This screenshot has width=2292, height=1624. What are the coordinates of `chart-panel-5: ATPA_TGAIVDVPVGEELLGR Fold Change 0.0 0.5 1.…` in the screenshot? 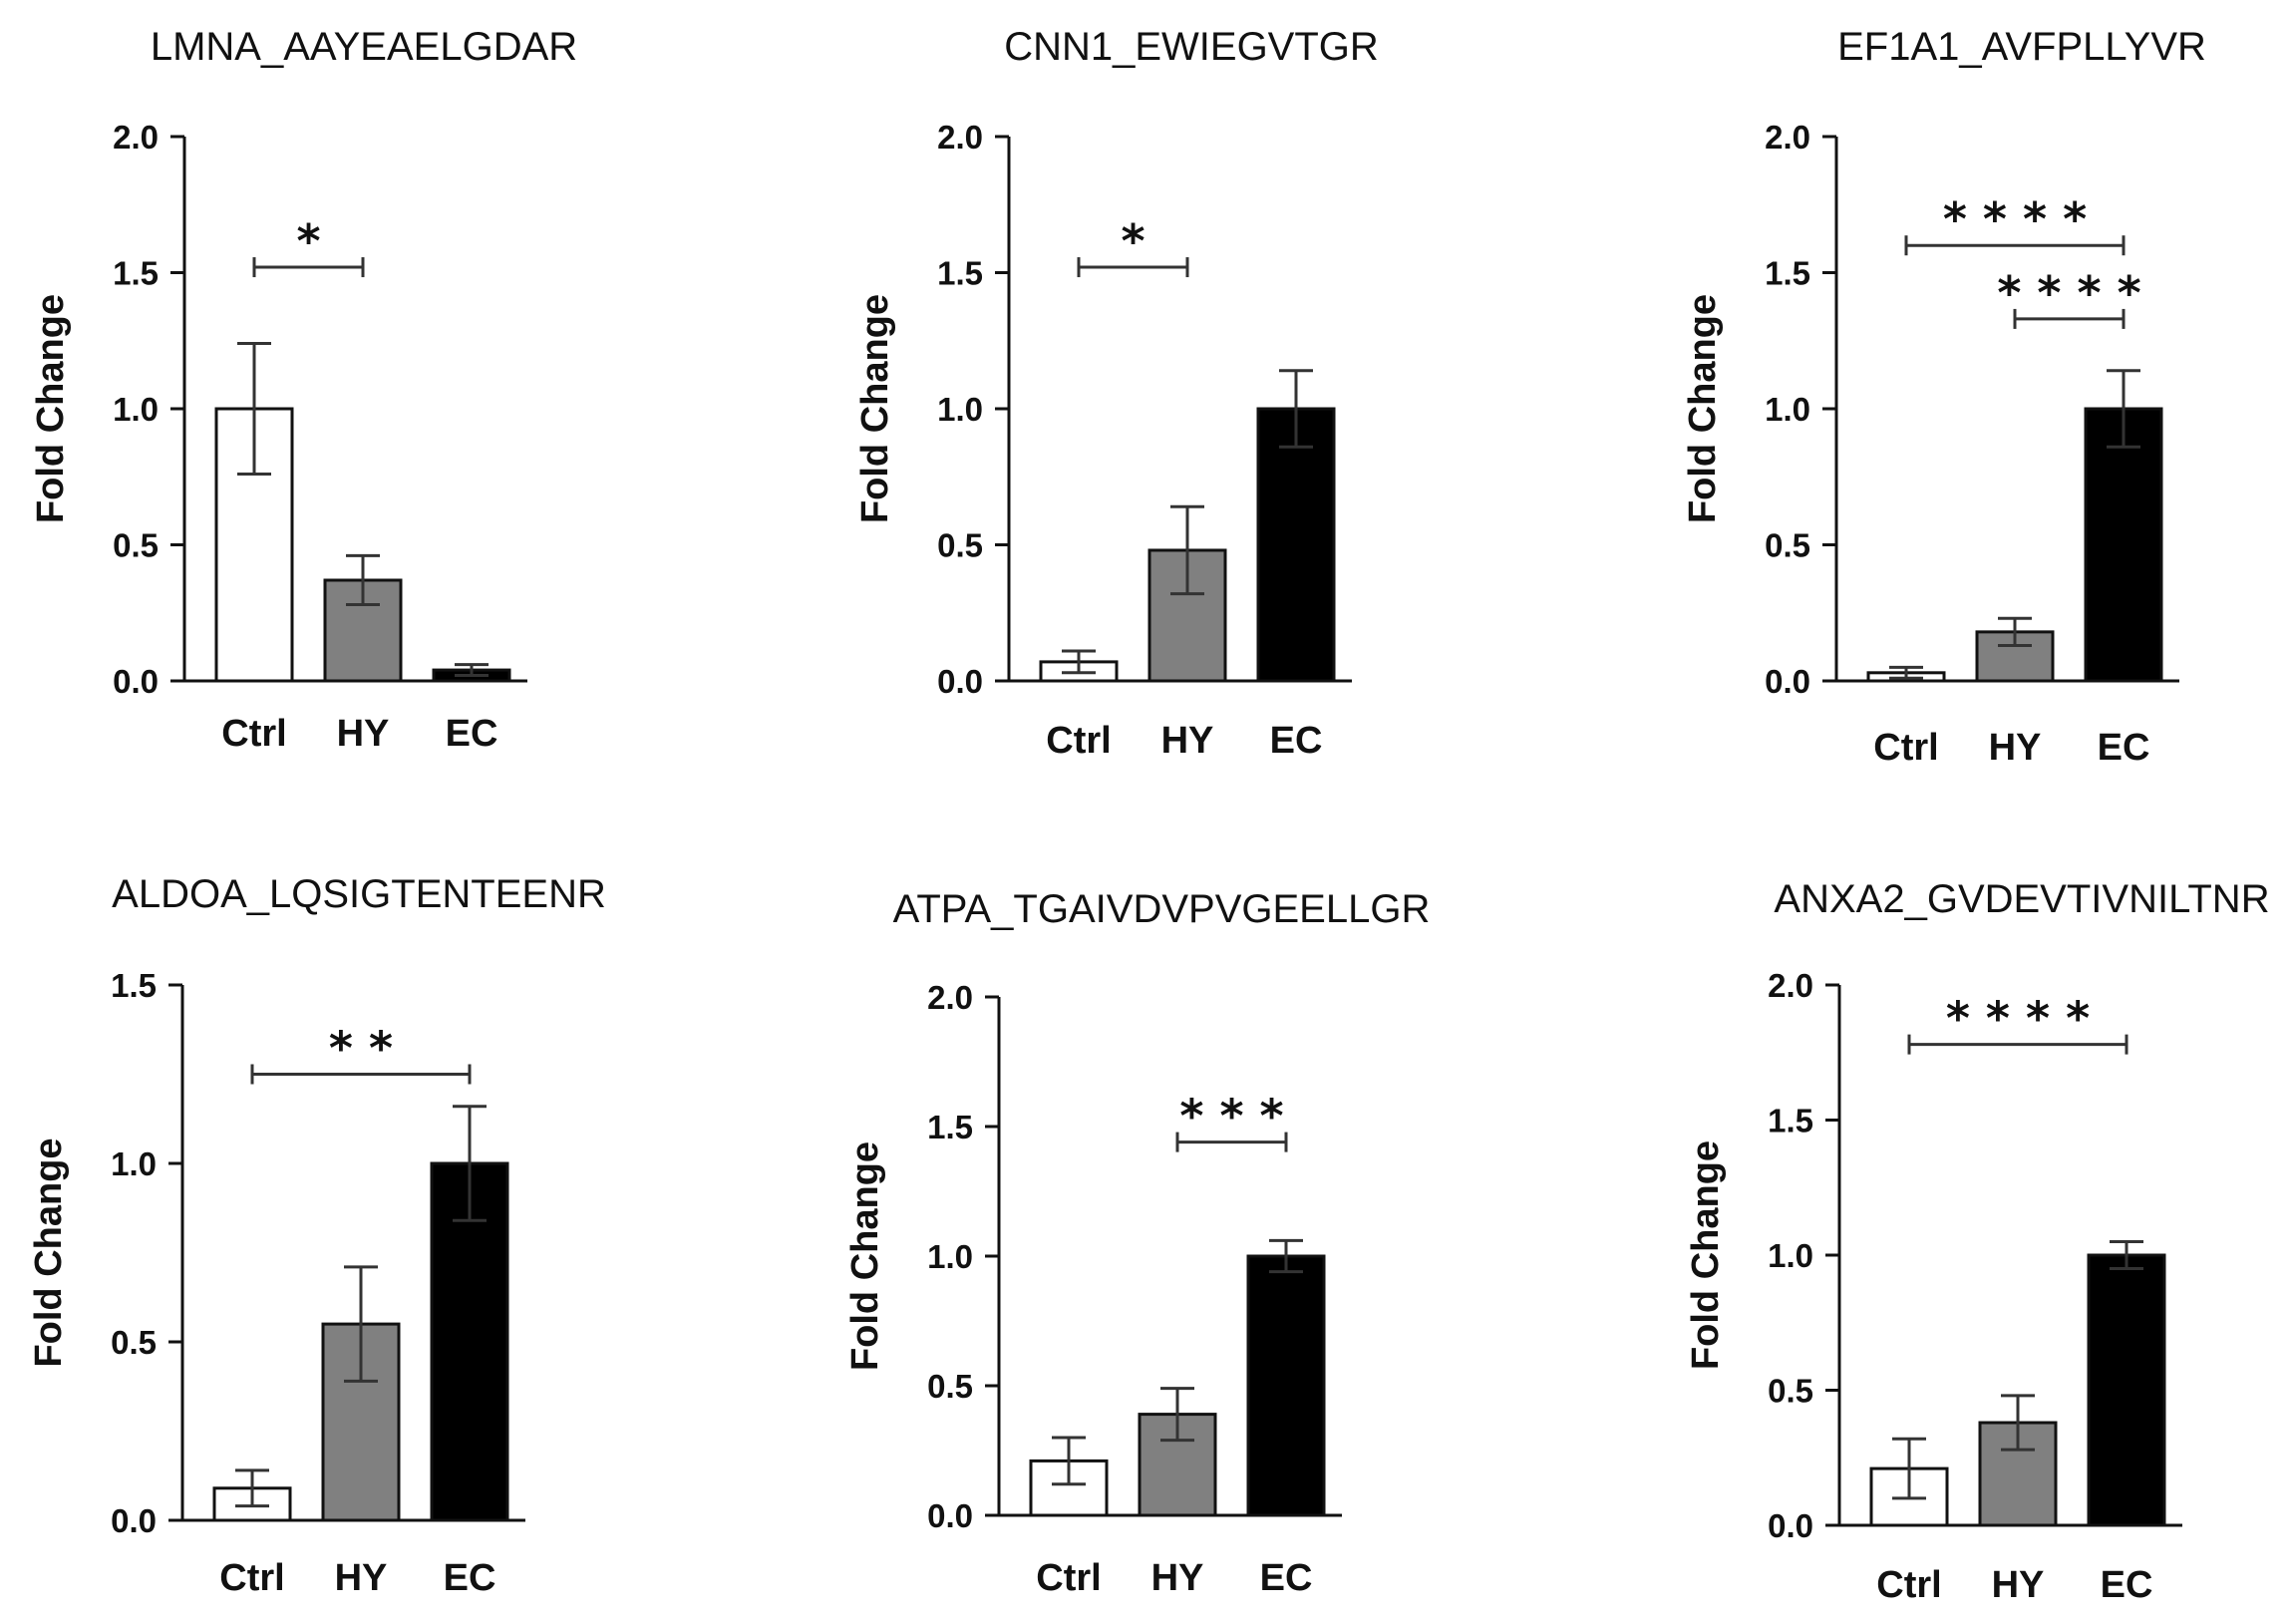 It's located at (1137, 1243).